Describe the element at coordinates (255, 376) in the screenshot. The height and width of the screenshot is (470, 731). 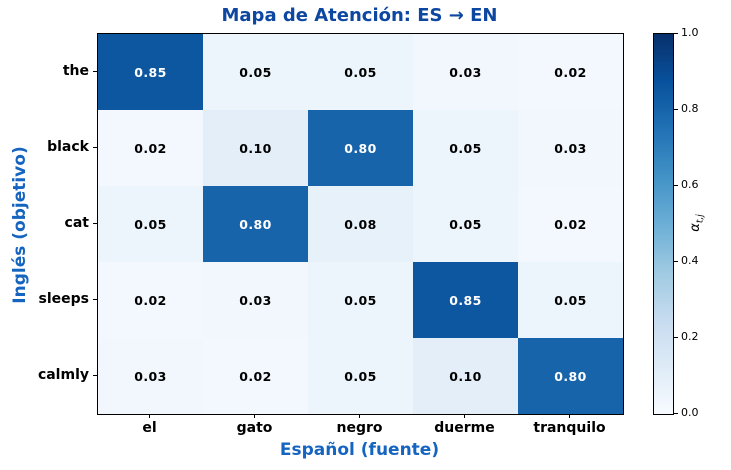
I see `heatmap-cell-calmly-gato: 0.02` at that location.